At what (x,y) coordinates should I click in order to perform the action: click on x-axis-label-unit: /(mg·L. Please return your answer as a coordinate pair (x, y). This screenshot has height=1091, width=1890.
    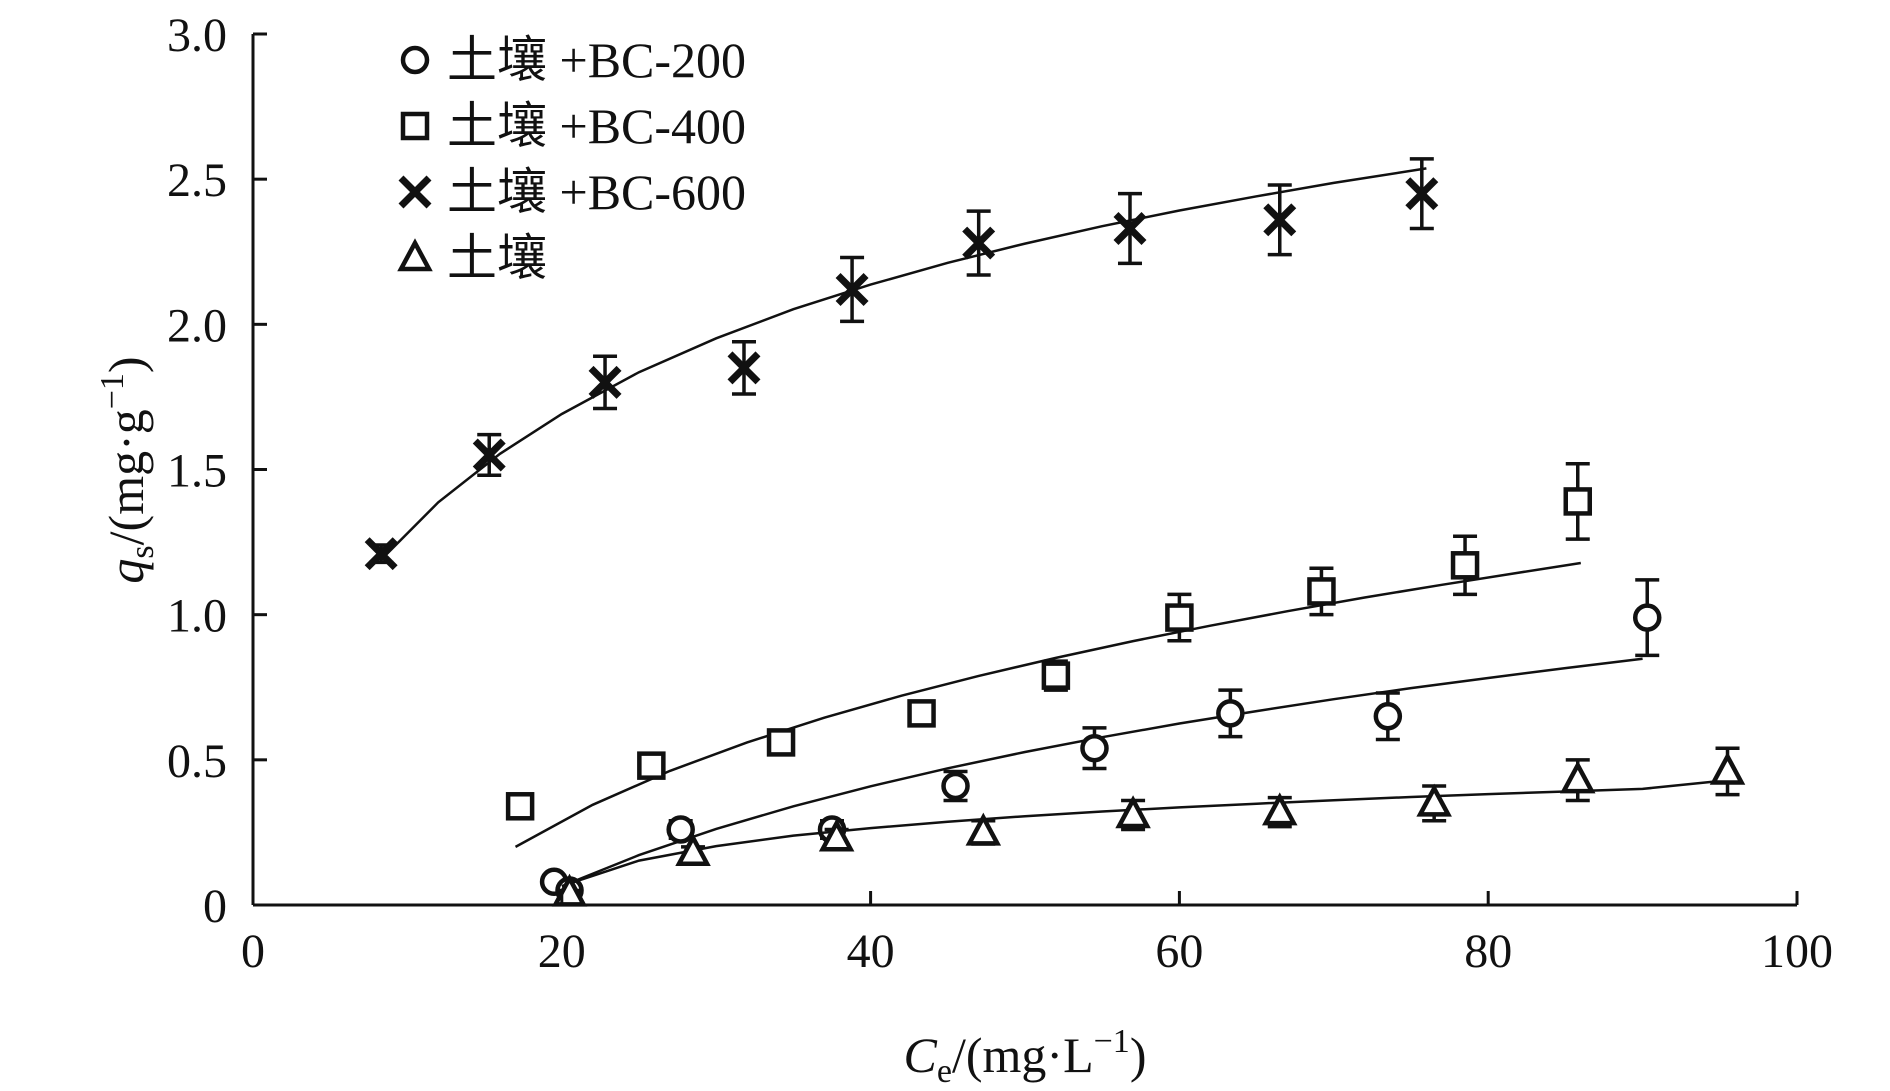
    Looking at the image, I should click on (1023, 1055).